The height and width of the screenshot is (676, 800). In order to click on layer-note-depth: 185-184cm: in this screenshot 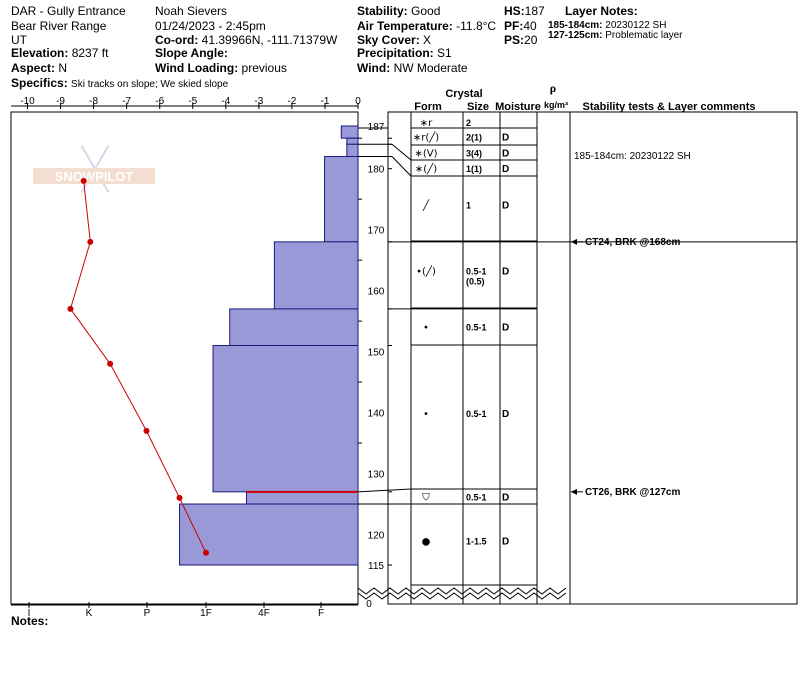, I will do `click(575, 25)`.